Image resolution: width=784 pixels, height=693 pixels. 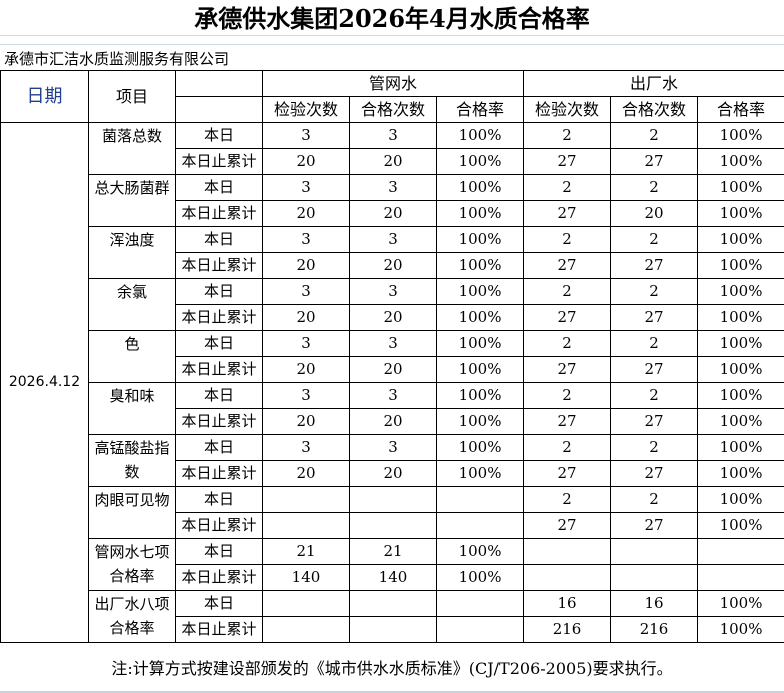 What do you see at coordinates (654, 629) in the screenshot?
I see `cell-plant-pass: 216` at bounding box center [654, 629].